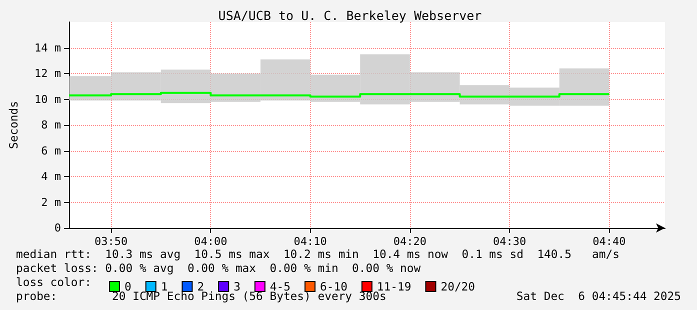  I want to click on y-tick-label: 12 m, so click(48, 73).